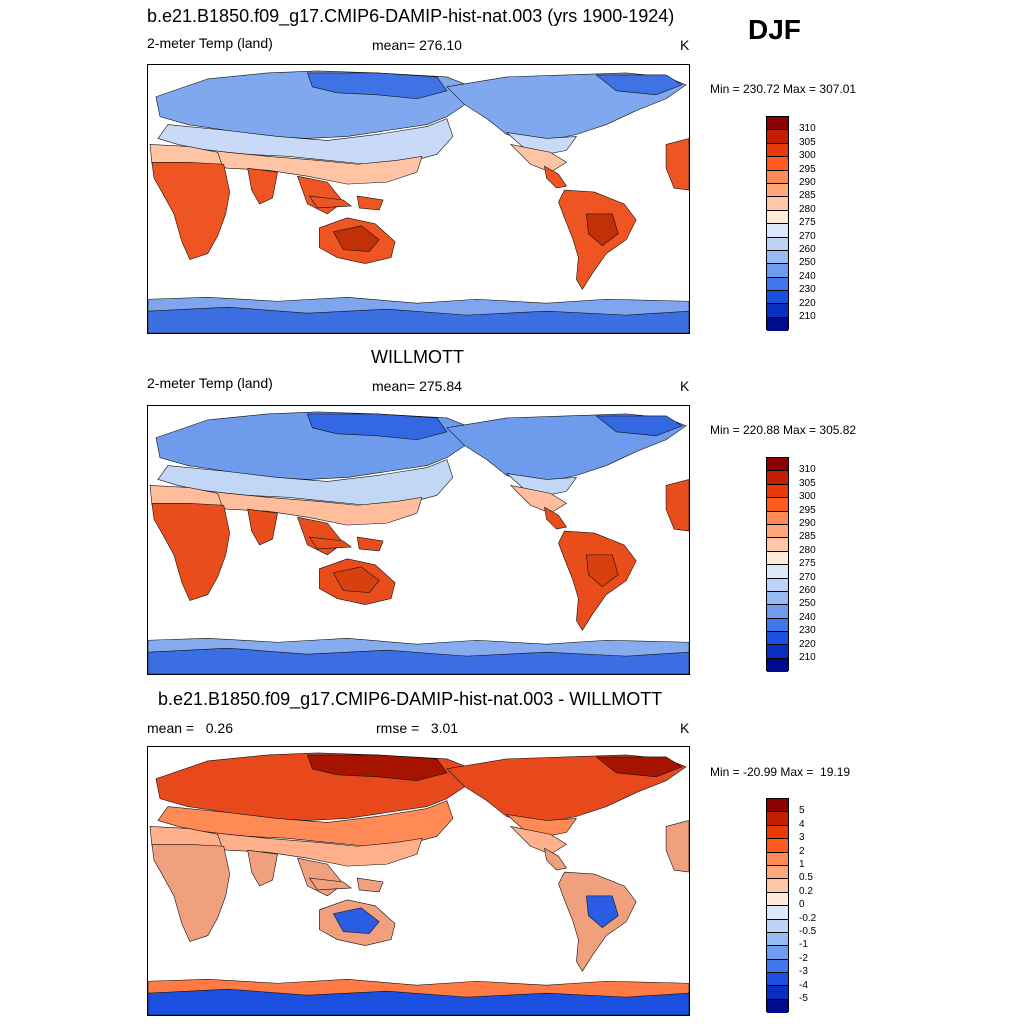 Image resolution: width=1024 pixels, height=1024 pixels. I want to click on colorbar-tick-label: 0.5, so click(806, 878).